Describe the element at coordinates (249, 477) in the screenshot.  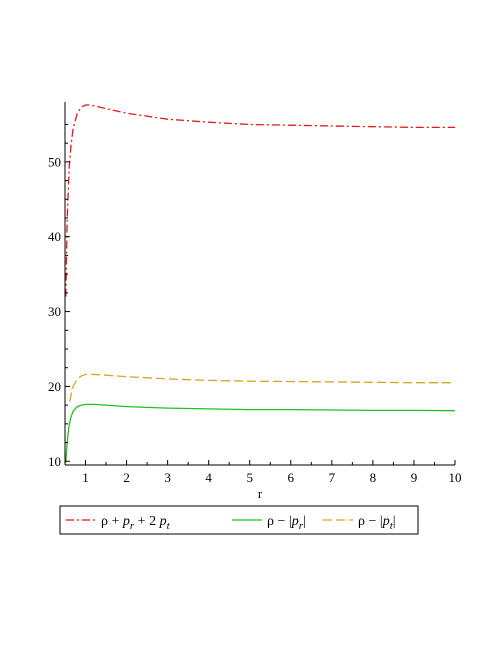
I see `x-tick-label: 5` at that location.